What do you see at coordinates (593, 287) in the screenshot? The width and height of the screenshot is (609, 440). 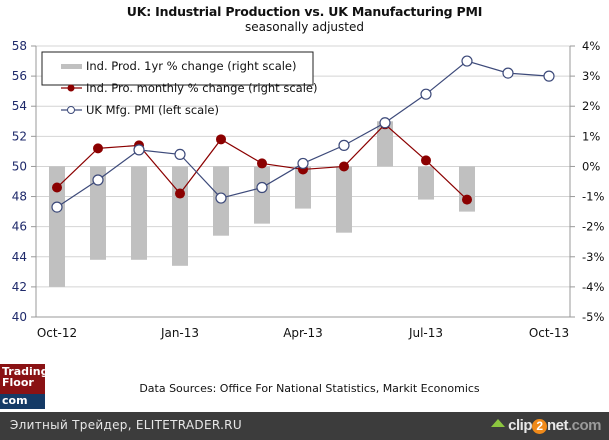 I see `right-tick-label: -4%` at bounding box center [593, 287].